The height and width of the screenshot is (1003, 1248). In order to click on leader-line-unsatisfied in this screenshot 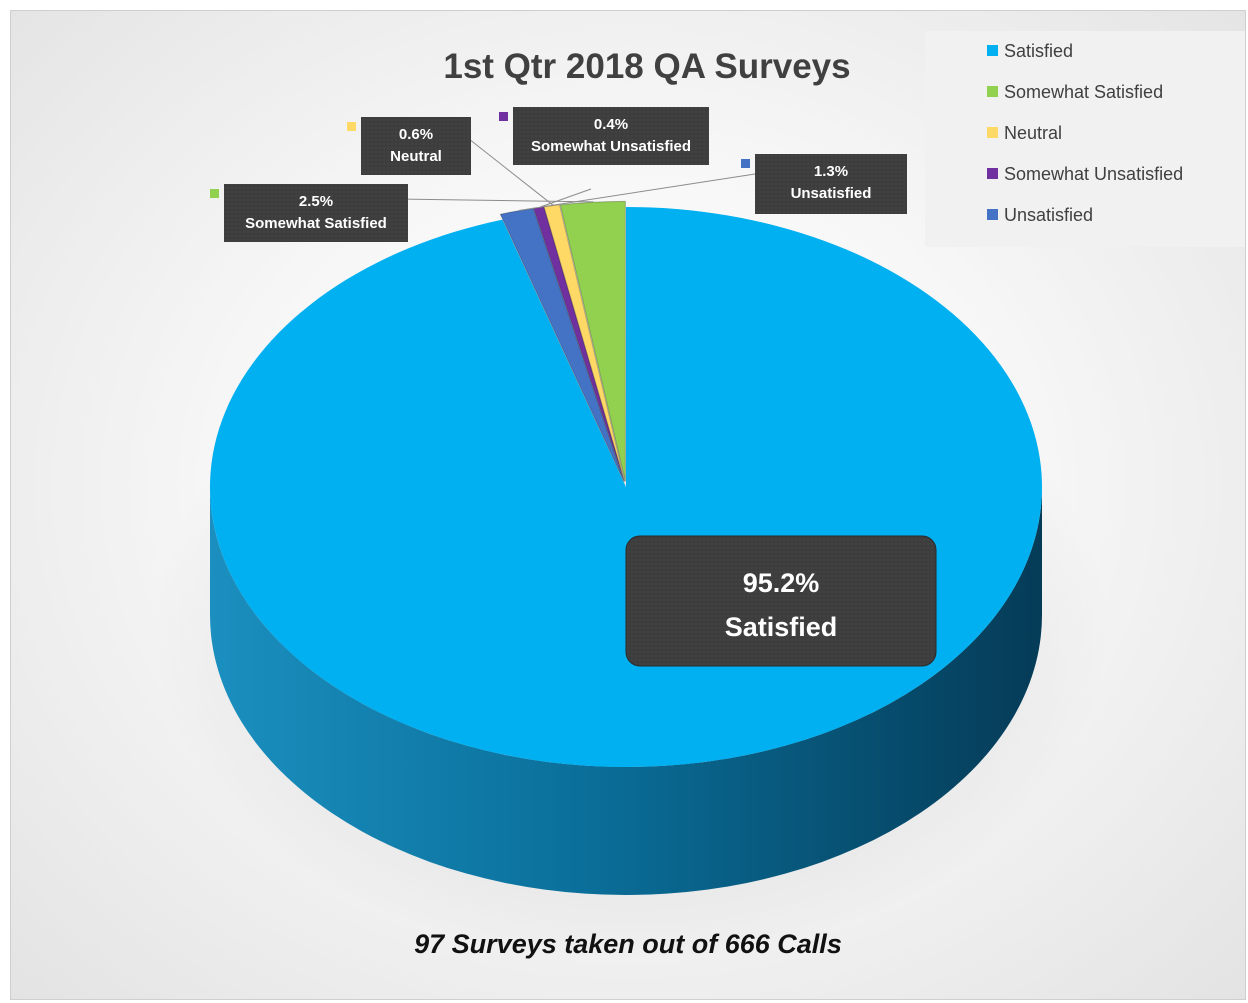, I will do `click(637, 192)`.